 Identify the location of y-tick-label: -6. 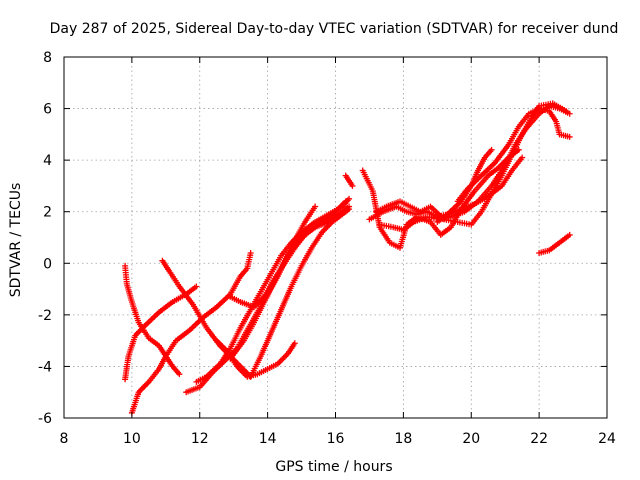
(45, 419).